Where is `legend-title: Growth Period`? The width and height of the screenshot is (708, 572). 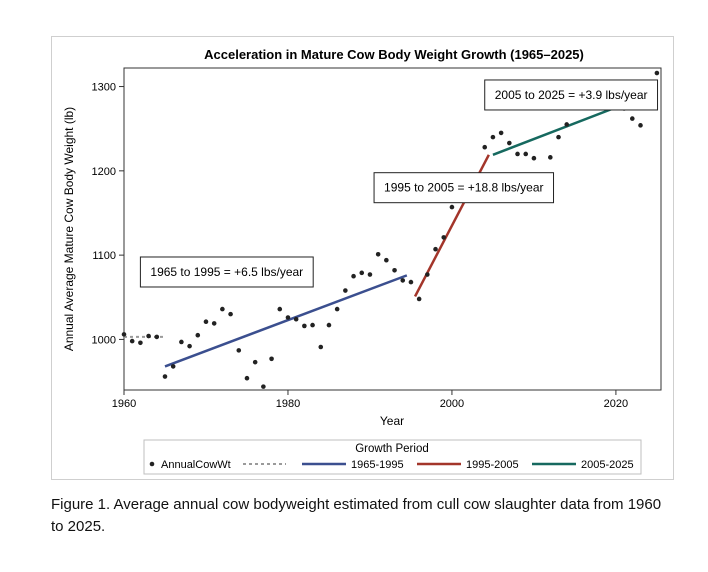 legend-title: Growth Period is located at coordinates (392, 449).